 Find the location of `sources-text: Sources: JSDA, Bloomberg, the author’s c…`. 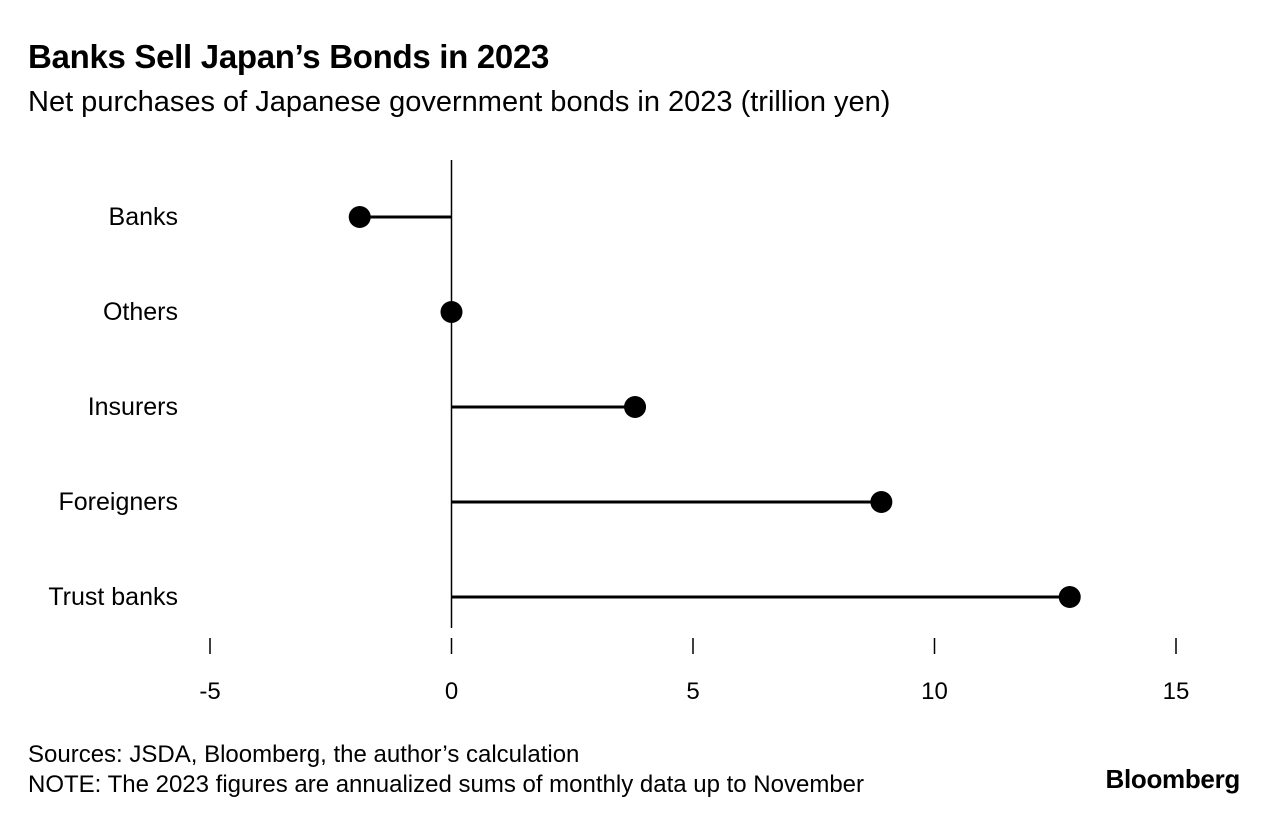

sources-text: Sources: JSDA, Bloomberg, the author’s c… is located at coordinates (304, 754).